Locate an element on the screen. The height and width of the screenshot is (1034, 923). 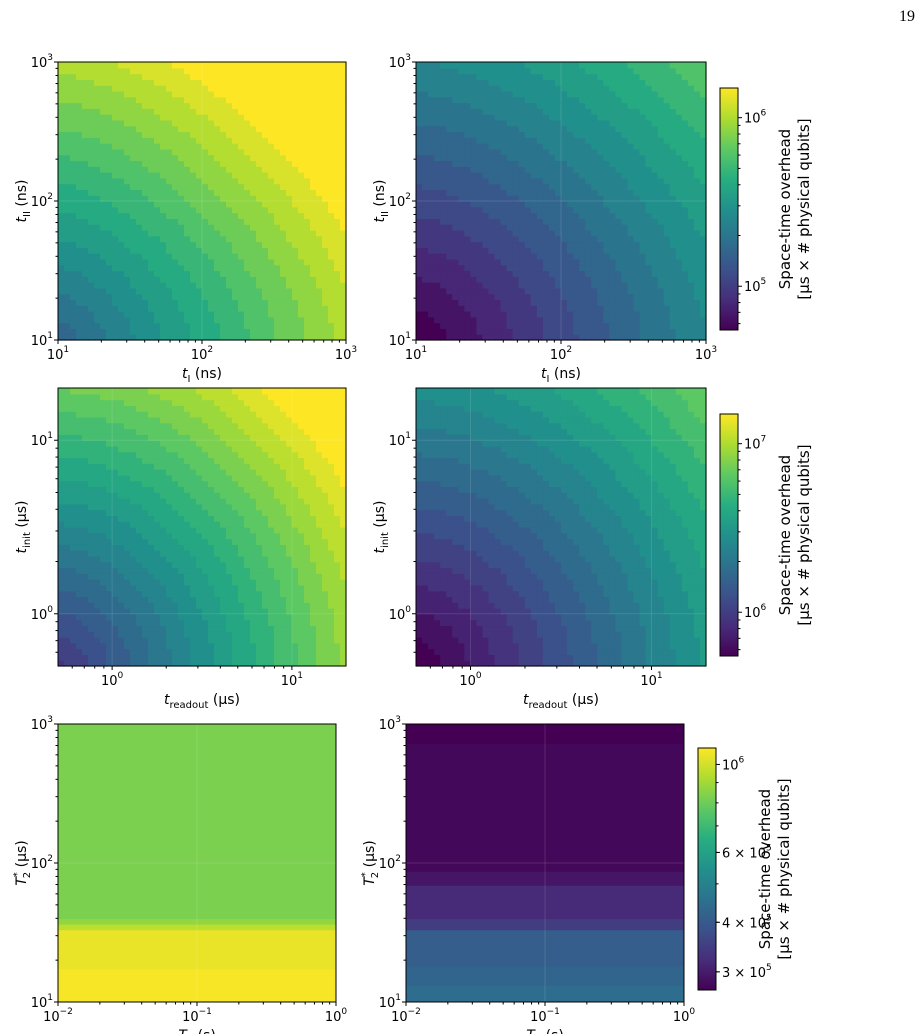
heatmap-cells is located at coordinates (202, 527).